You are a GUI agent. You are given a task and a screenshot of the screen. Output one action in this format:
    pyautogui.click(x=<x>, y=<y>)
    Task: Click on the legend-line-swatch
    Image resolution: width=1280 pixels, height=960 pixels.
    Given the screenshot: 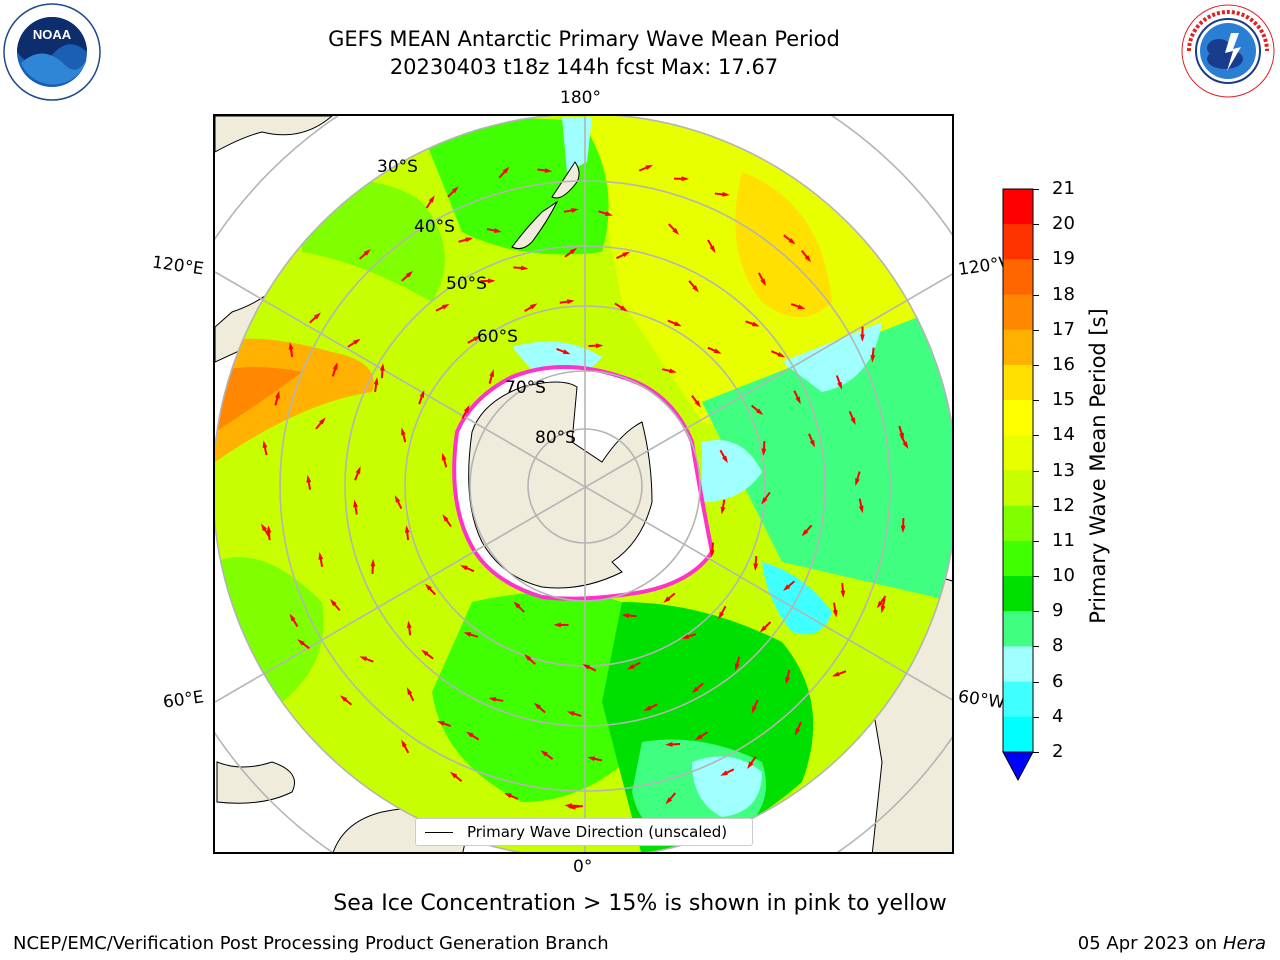 What is the action you would take?
    pyautogui.click(x=439, y=832)
    